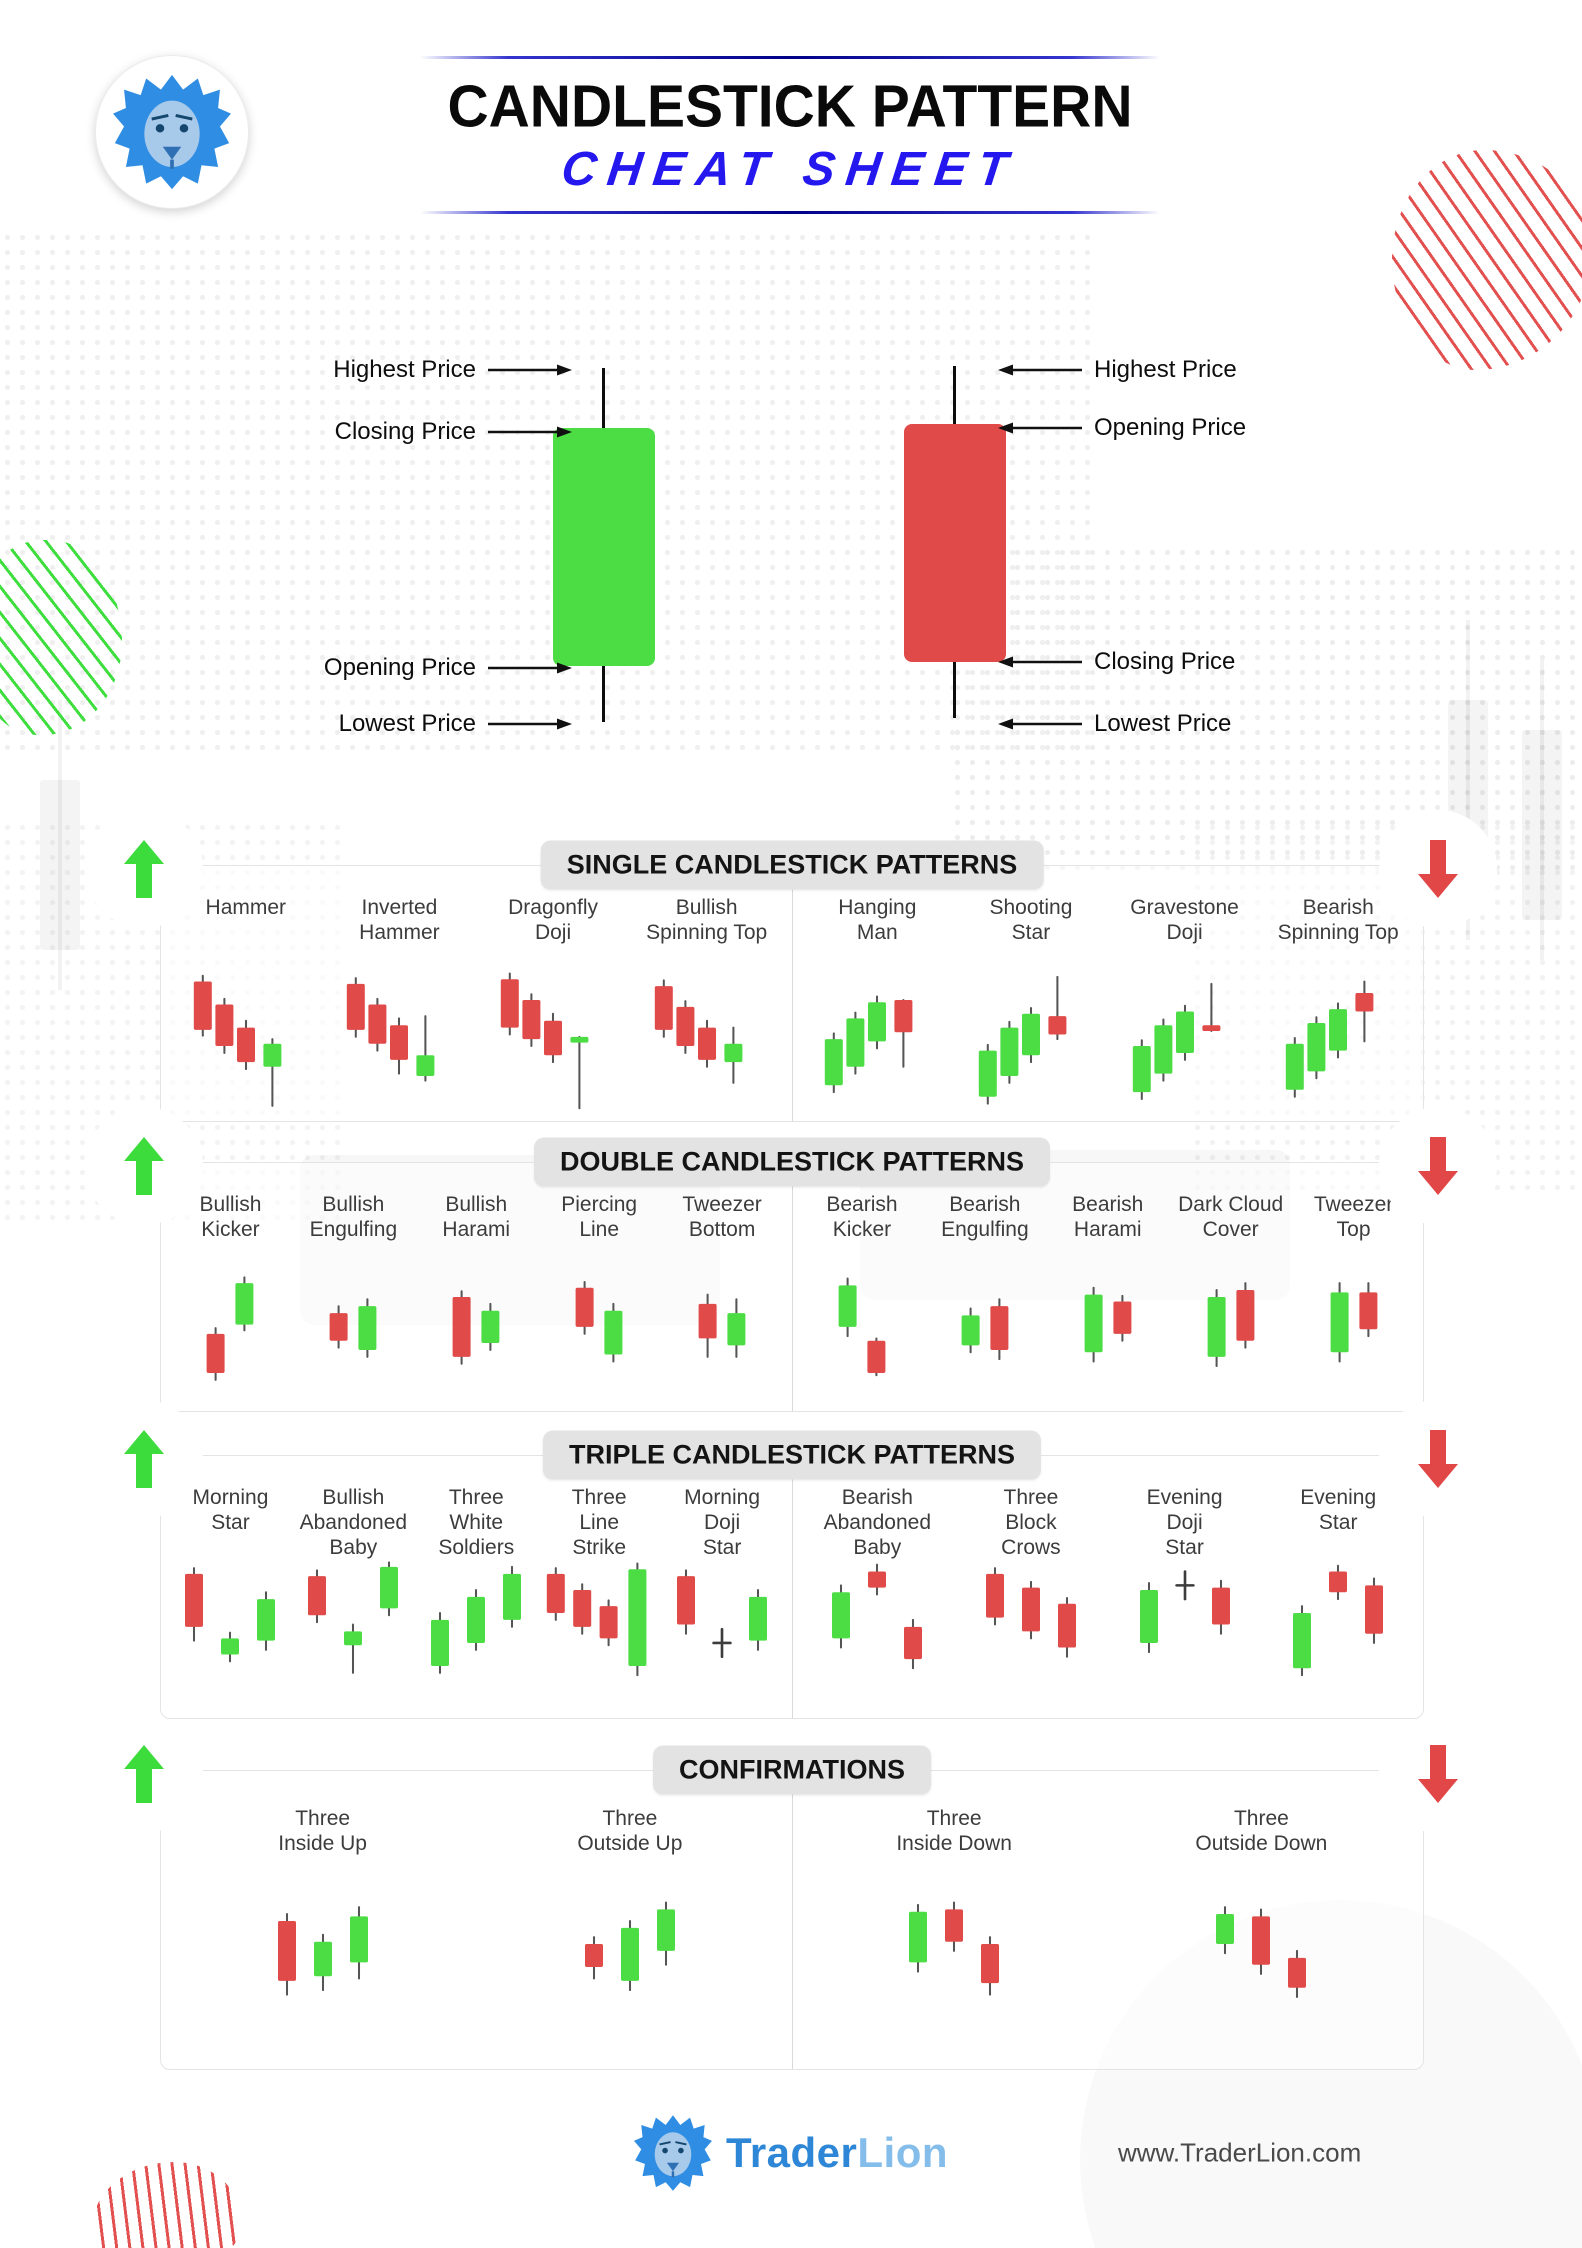 This screenshot has height=2248, width=1582. Describe the element at coordinates (1338, 1005) in the screenshot. I see `pattern-bearish-spinning-top: Bearish Spinning Top` at that location.